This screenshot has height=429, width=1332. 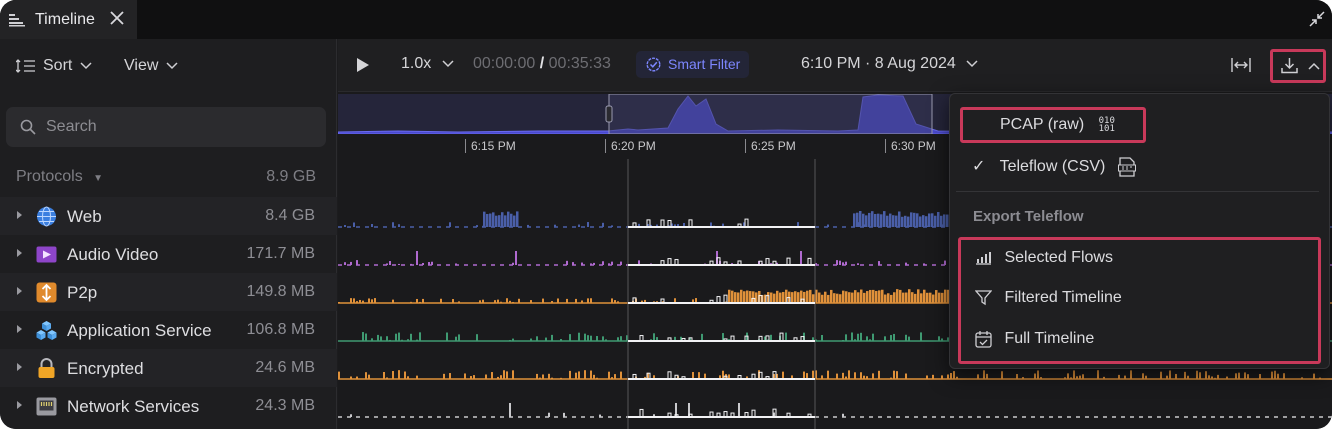 I want to click on protocols-header: Protocols ▼ 8.9 GB, so click(x=166, y=177).